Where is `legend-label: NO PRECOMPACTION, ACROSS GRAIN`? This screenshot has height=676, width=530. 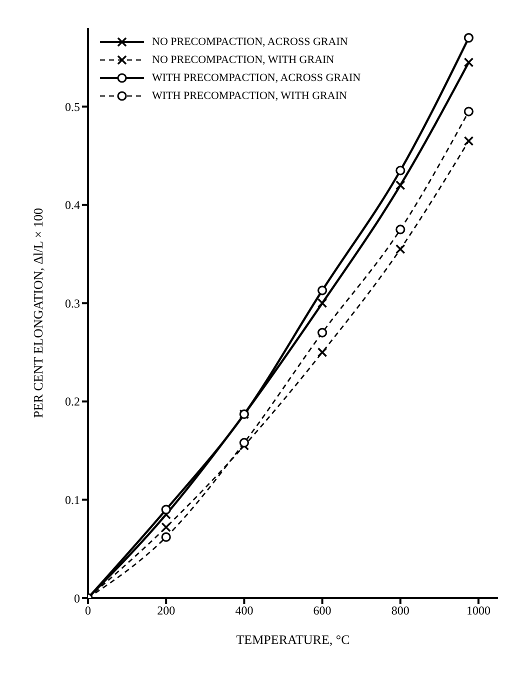 legend-label: NO PRECOMPACTION, ACROSS GRAIN is located at coordinates (250, 42).